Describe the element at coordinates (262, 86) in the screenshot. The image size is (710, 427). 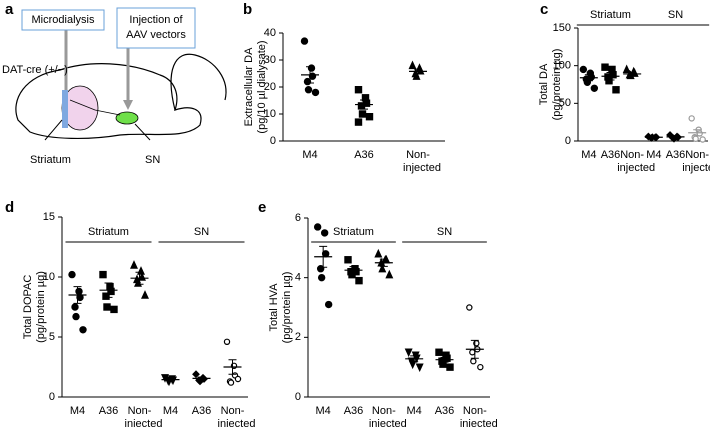
I see `y-axis-label: (pg/10 µl dialysate)` at that location.